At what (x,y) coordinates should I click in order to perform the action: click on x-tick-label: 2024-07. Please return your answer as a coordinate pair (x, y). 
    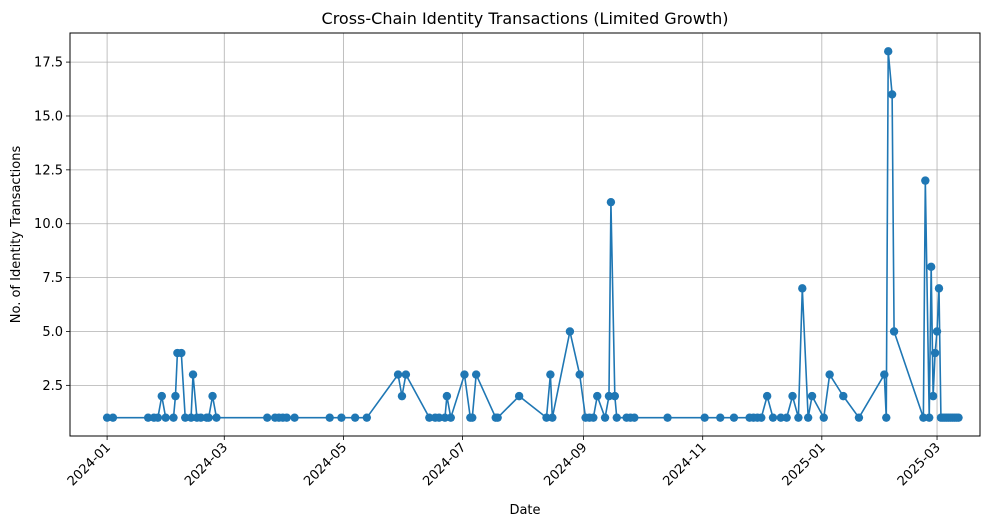
    Looking at the image, I should click on (444, 464).